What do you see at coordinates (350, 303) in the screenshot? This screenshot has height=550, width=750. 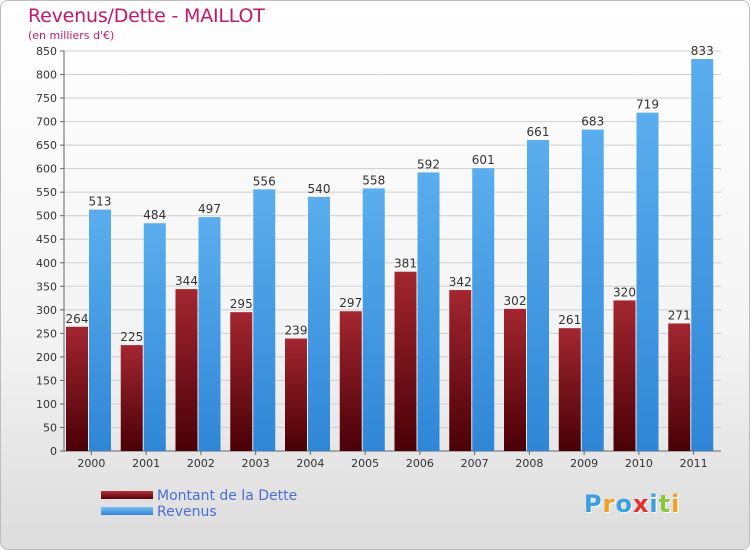 I see `data-label-dette: 297` at bounding box center [350, 303].